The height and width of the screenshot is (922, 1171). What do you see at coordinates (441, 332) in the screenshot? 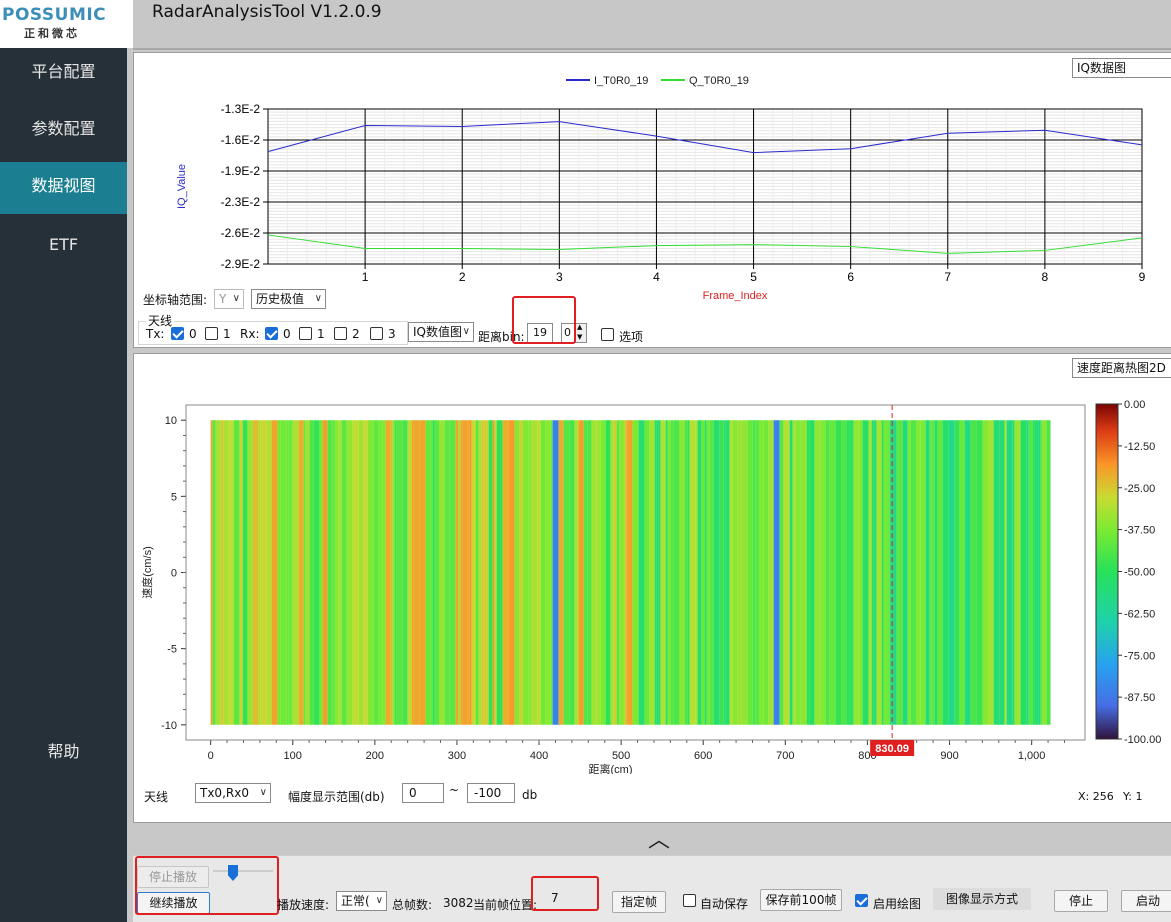
I see `view-select: IQ数值图 ∨` at bounding box center [441, 332].